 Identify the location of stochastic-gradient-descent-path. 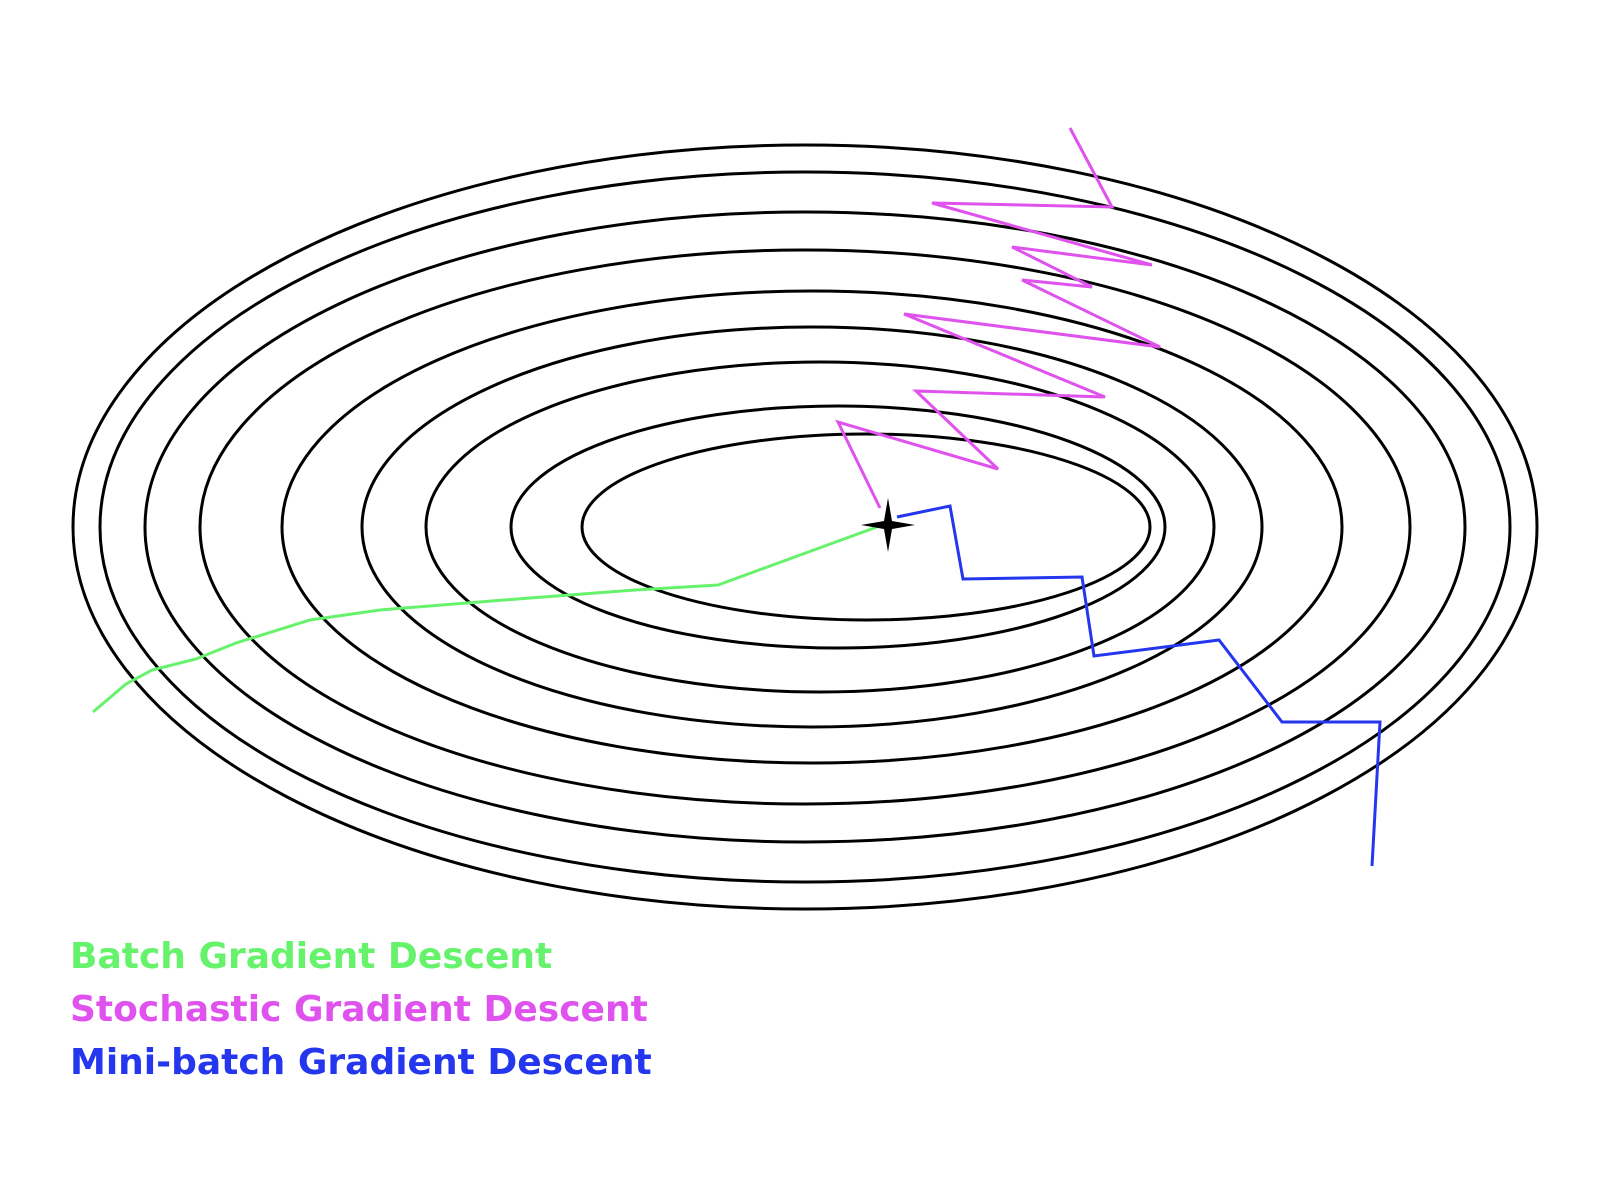
(998, 318).